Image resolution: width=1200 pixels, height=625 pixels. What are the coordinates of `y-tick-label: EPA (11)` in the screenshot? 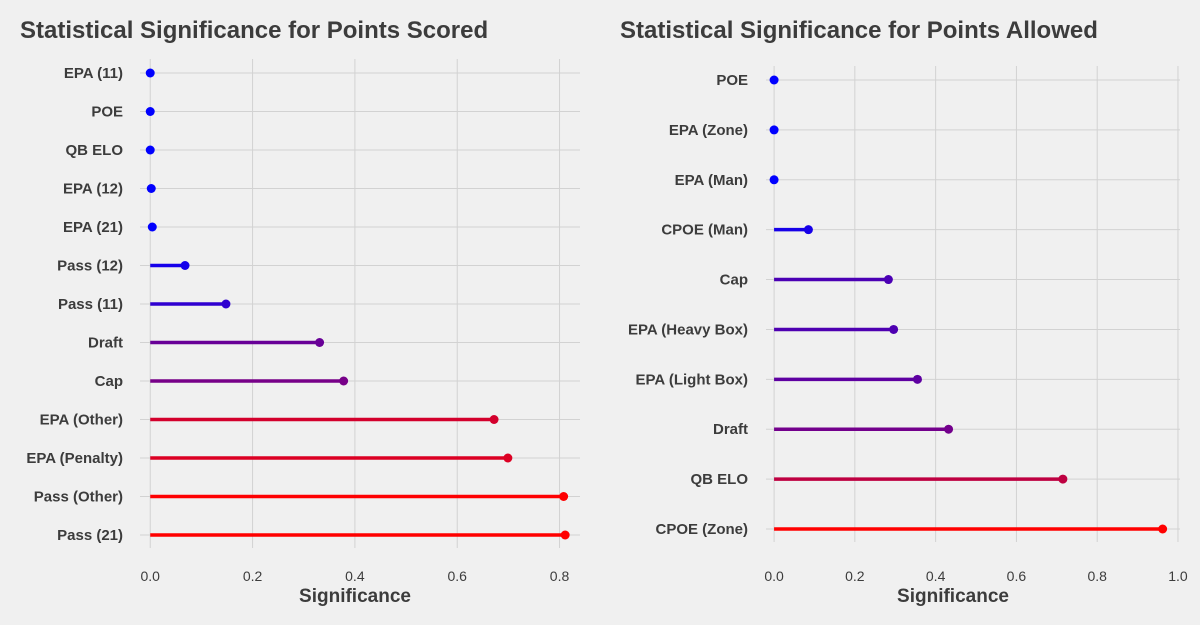 It's located at (93, 73).